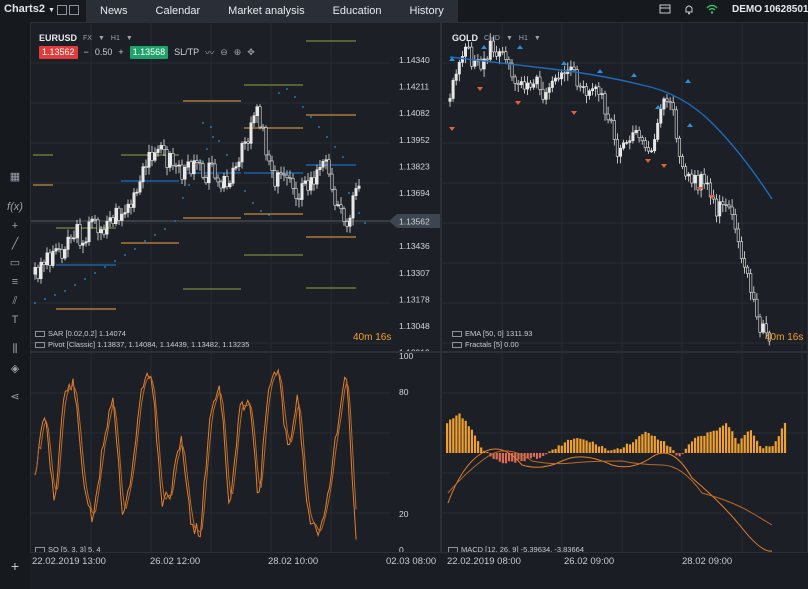 The height and width of the screenshot is (589, 808). Describe the element at coordinates (114, 11) in the screenshot. I see `tab-news: News` at that location.